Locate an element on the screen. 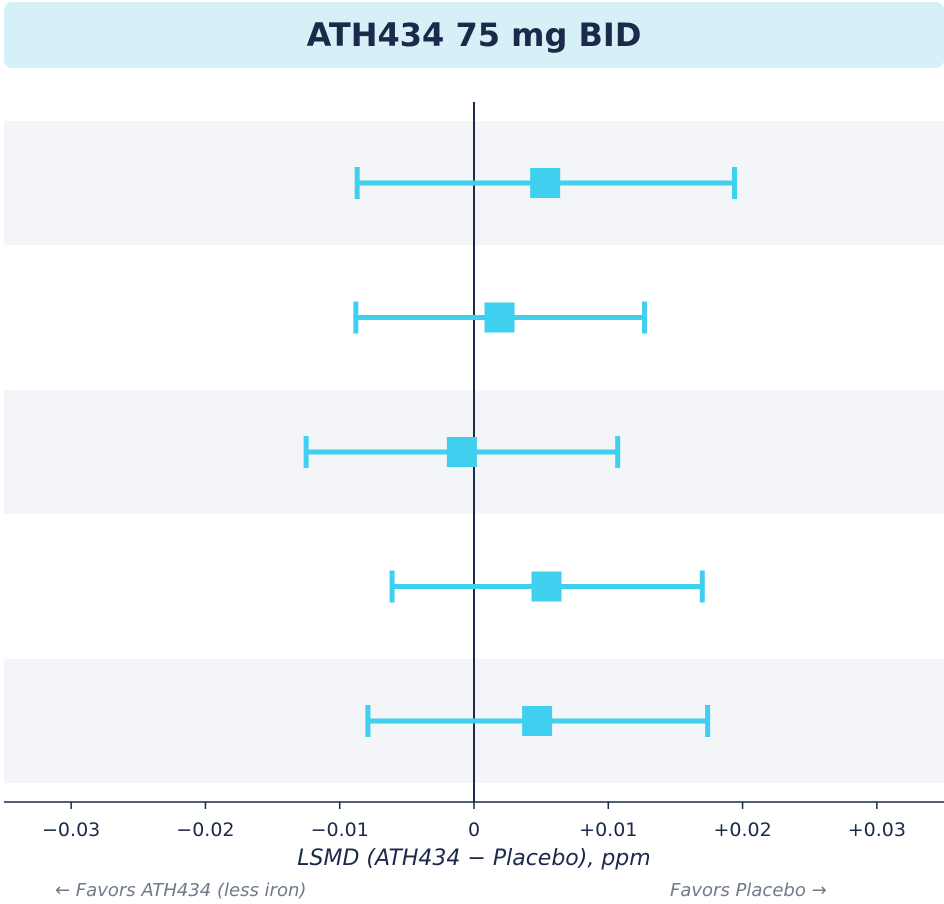  x-tick-label: −0.03 is located at coordinates (71, 830).